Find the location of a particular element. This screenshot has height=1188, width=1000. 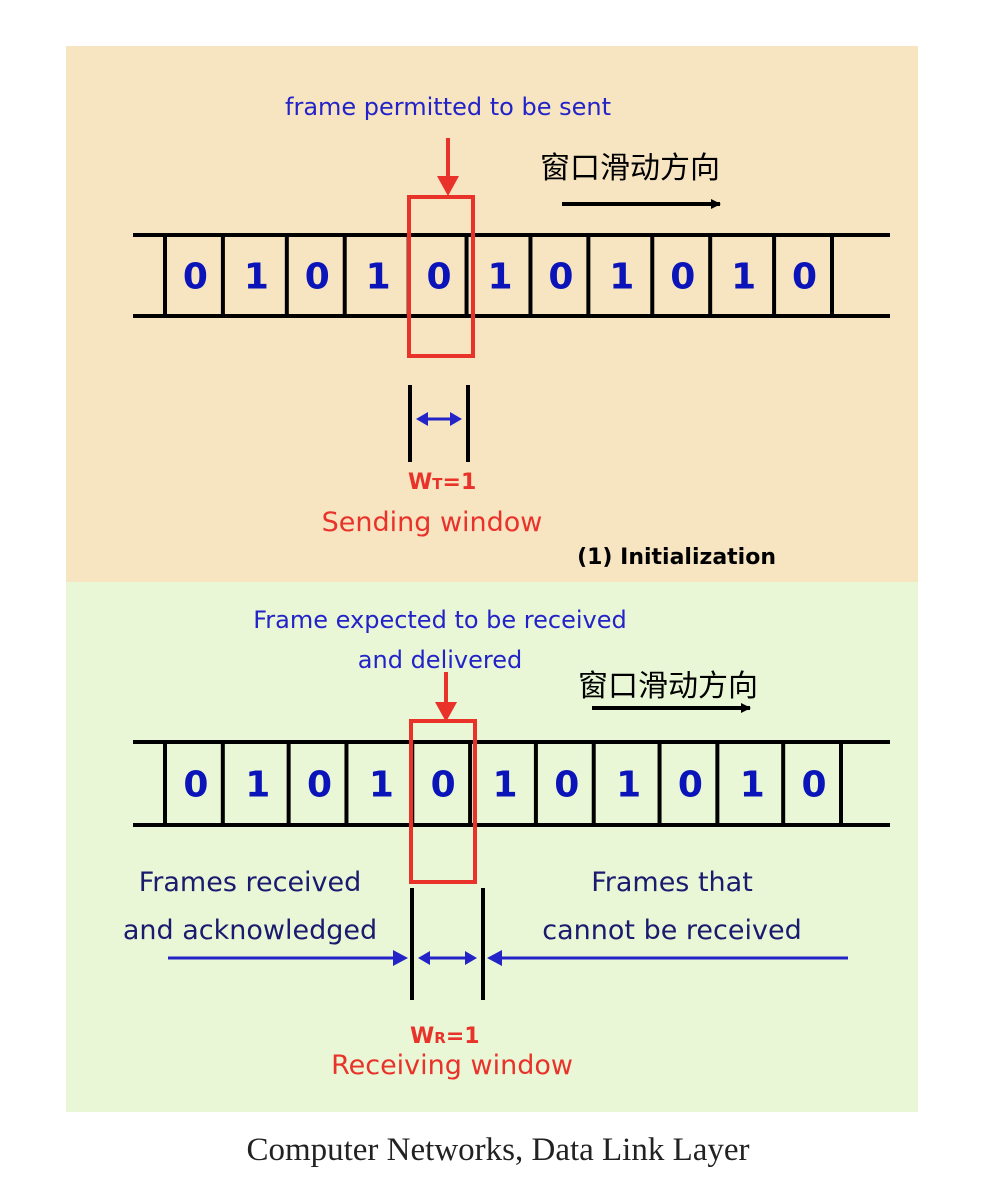

received-frames-line1: Frames received is located at coordinates (250, 882).